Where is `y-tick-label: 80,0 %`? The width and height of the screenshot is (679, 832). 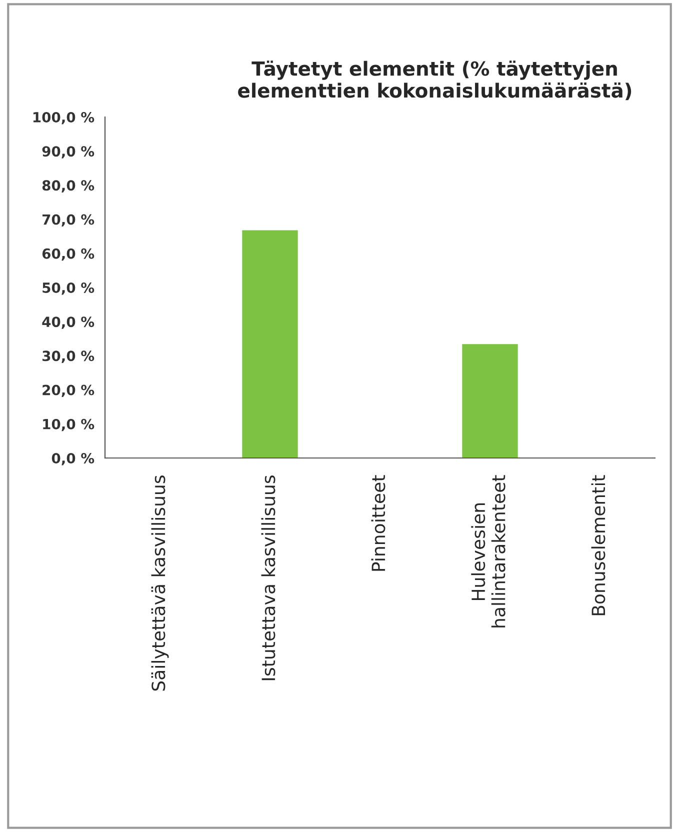 y-tick-label: 80,0 % is located at coordinates (68, 186).